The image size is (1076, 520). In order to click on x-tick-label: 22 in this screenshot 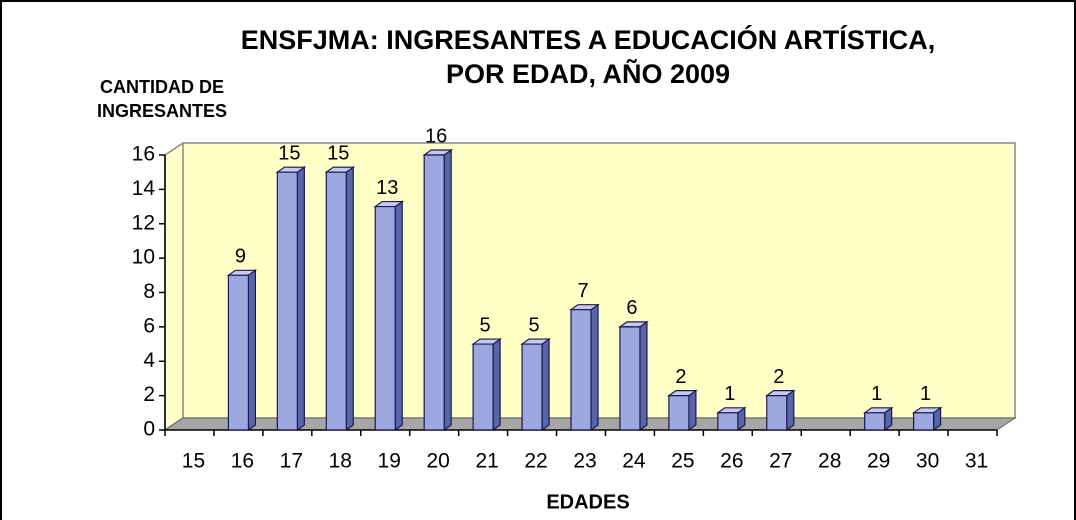, I will do `click(535, 461)`.